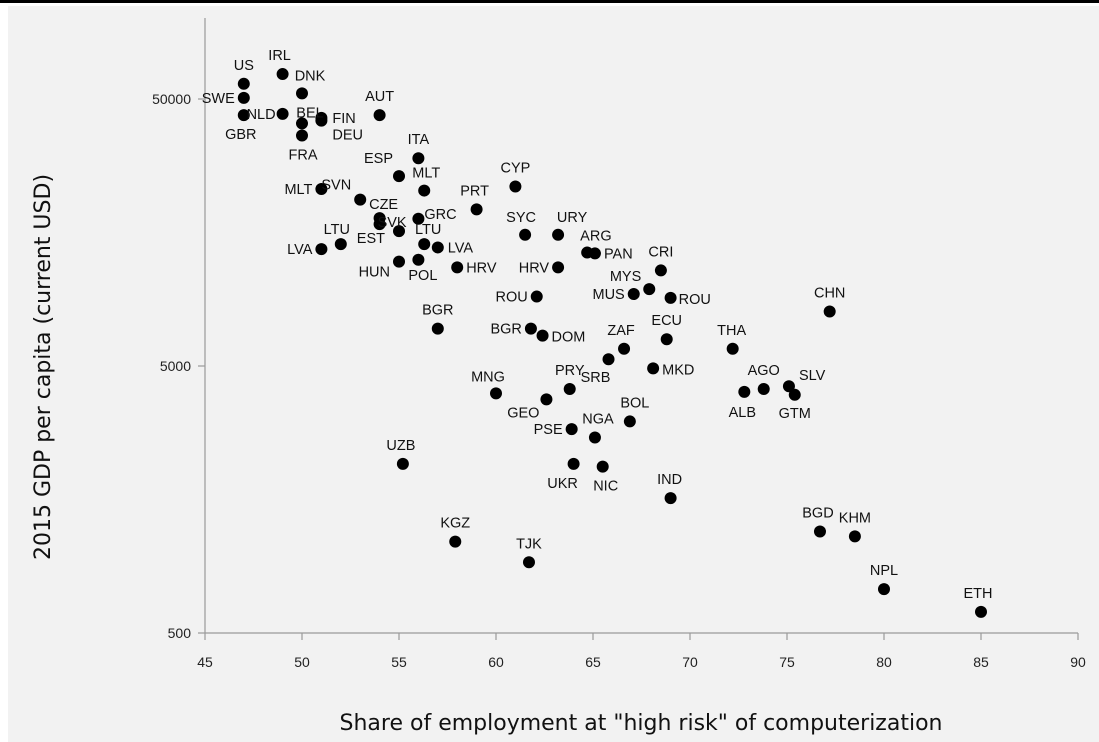 This screenshot has height=742, width=1099. I want to click on point-label: DEU, so click(347, 136).